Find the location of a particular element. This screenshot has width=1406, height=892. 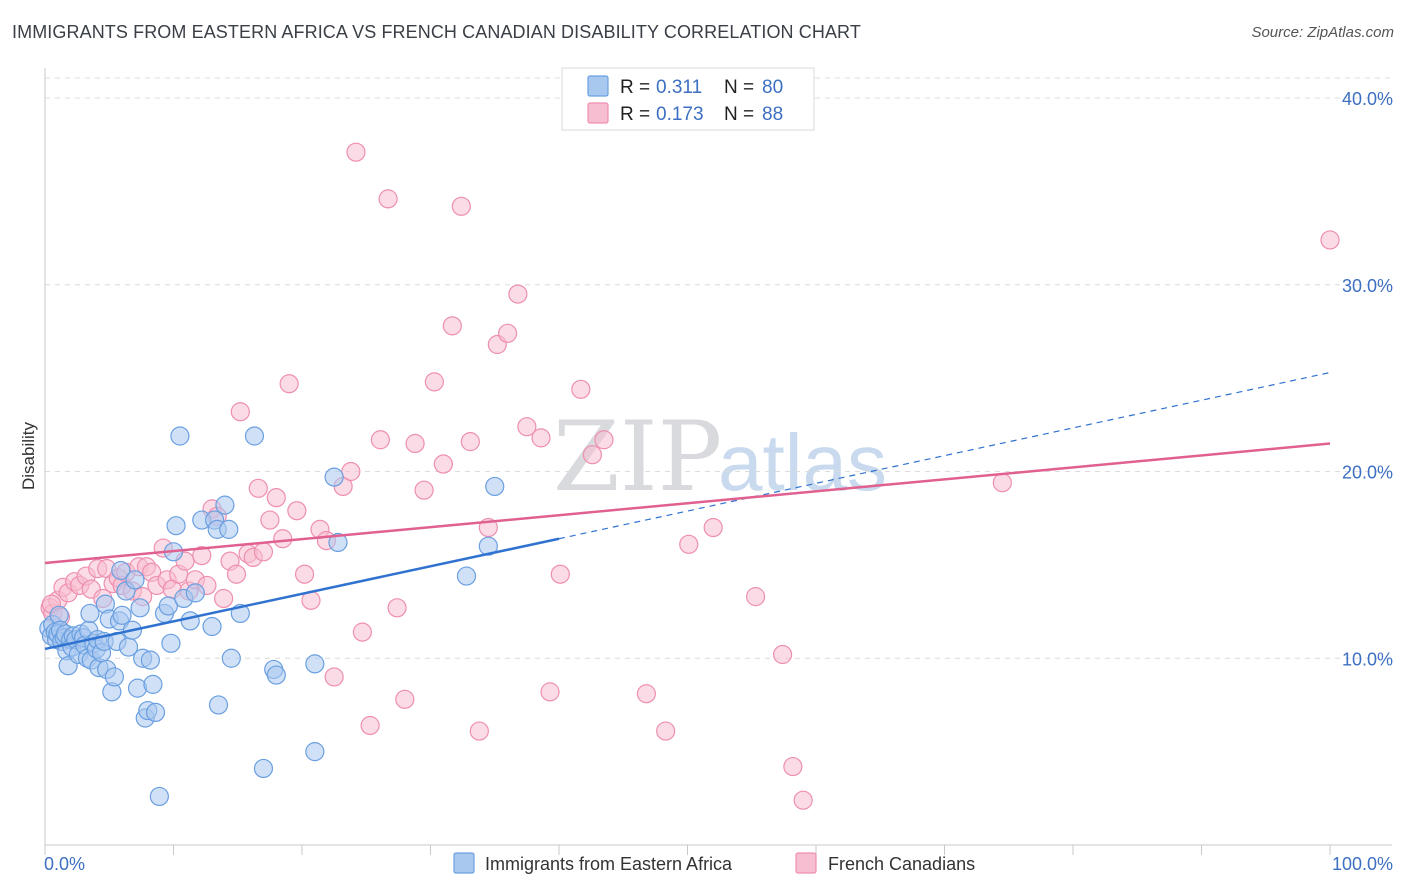

y-tick-label-1: 20.0% is located at coordinates (1367, 473).